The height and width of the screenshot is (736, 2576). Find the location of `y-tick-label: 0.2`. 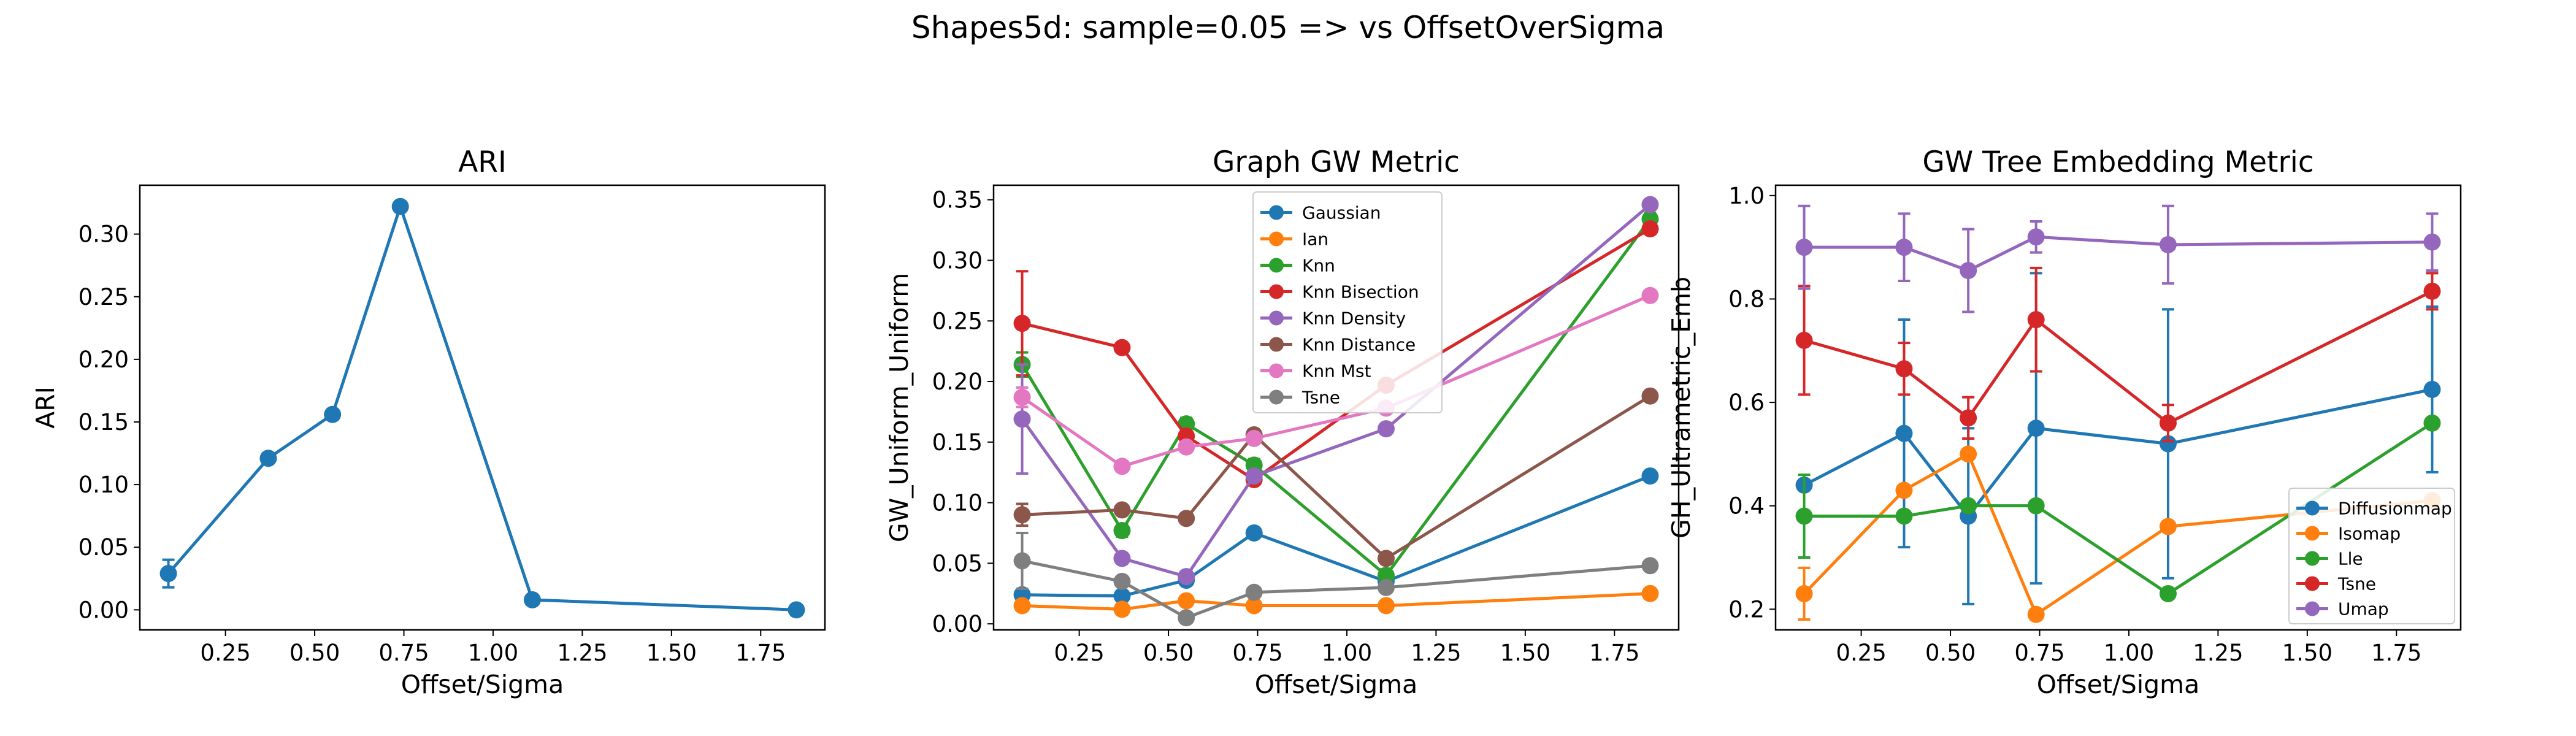

y-tick-label: 0.2 is located at coordinates (1746, 609).